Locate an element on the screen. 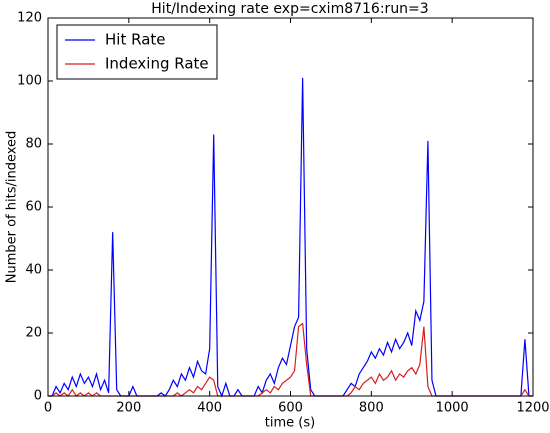 The image size is (550, 433). legend-label: Hit Rate is located at coordinates (135, 40).